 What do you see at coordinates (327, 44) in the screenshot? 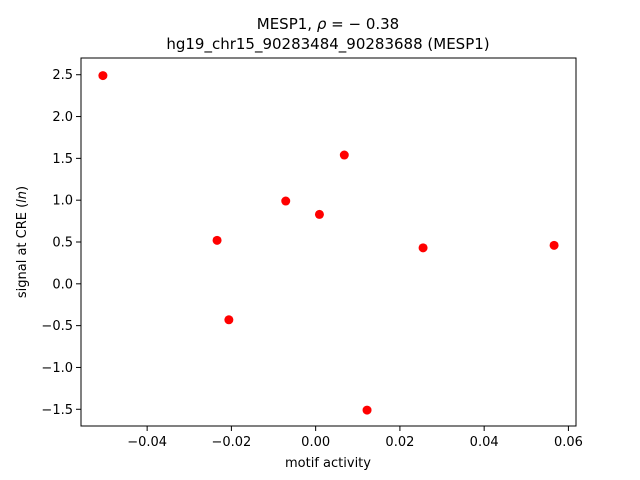
I see `chart-title-line2: hg19_chr15_90283484_90283688 (MESP1)` at bounding box center [327, 44].